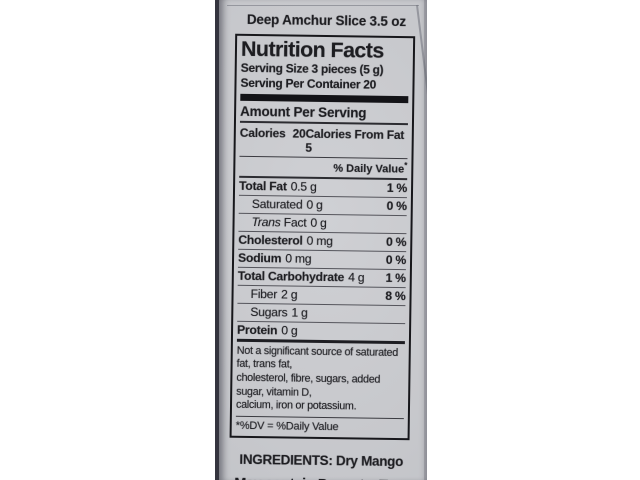  I want to click on servings-per-container-line: Serving Per Container 20, so click(308, 84).